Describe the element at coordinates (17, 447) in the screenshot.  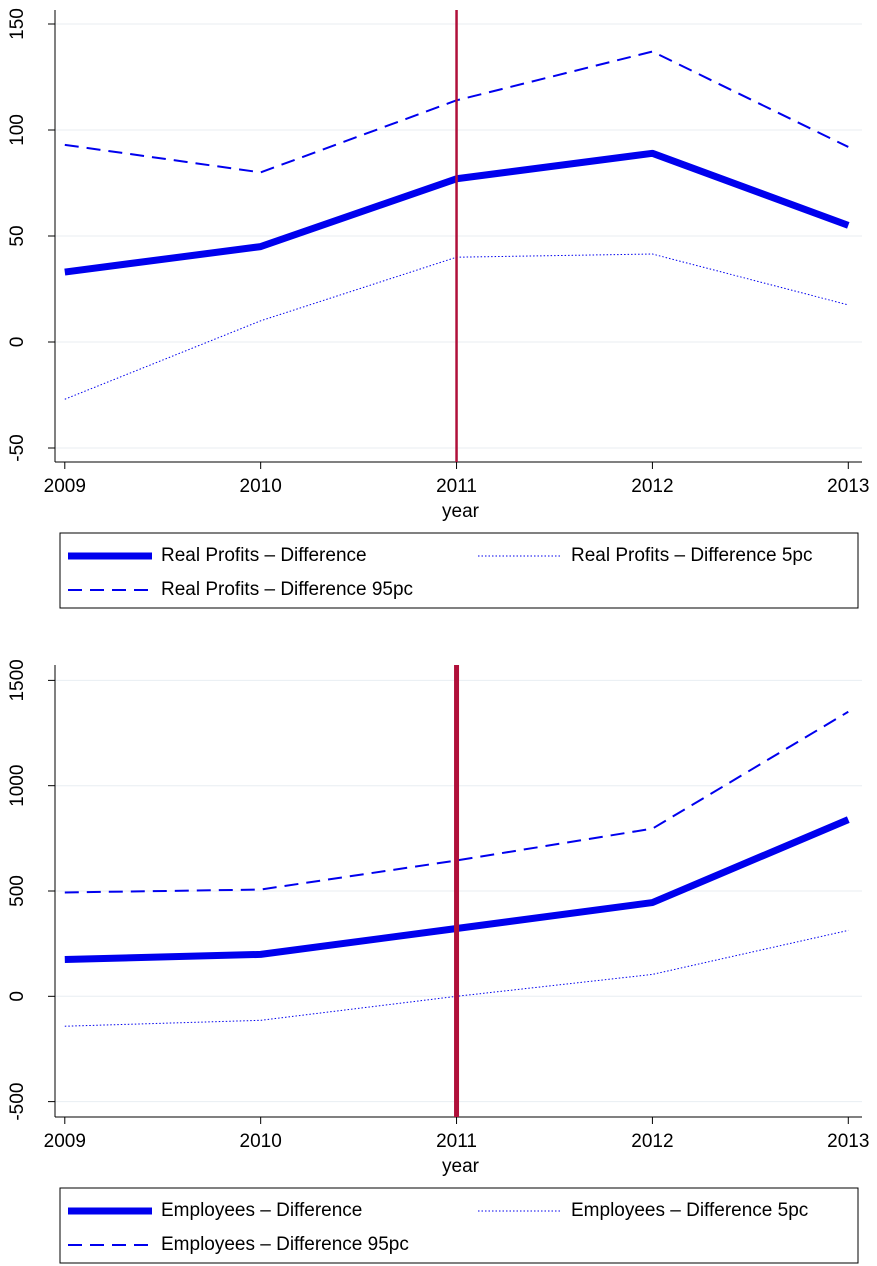
I see `y-tick-label: -50` at that location.